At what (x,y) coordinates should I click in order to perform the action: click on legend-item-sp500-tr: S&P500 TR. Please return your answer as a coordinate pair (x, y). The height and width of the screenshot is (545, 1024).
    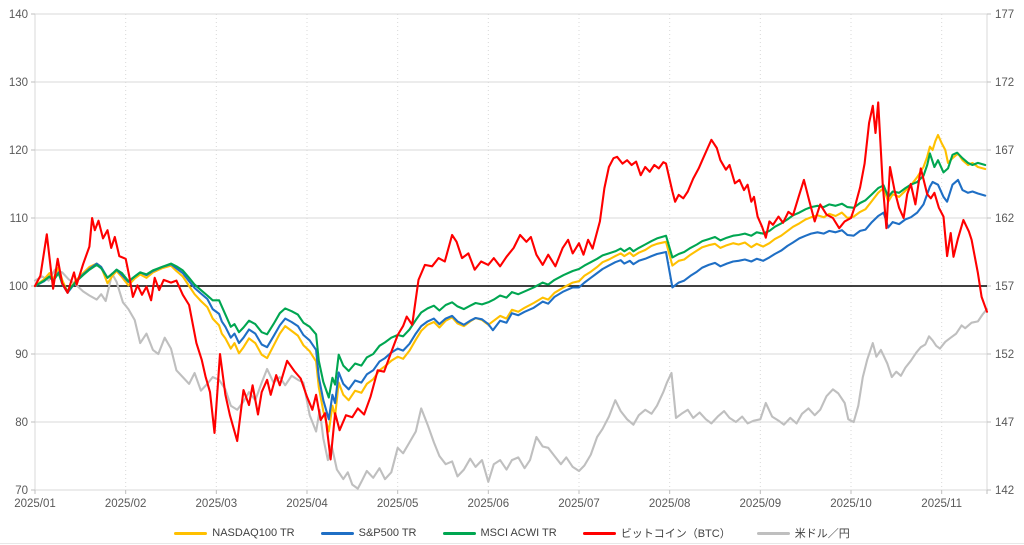
    Looking at the image, I should click on (368, 533).